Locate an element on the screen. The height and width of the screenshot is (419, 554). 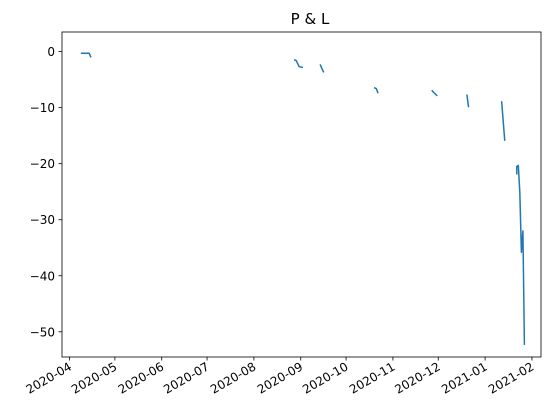
y-tick-label: −20 is located at coordinates (42, 164).